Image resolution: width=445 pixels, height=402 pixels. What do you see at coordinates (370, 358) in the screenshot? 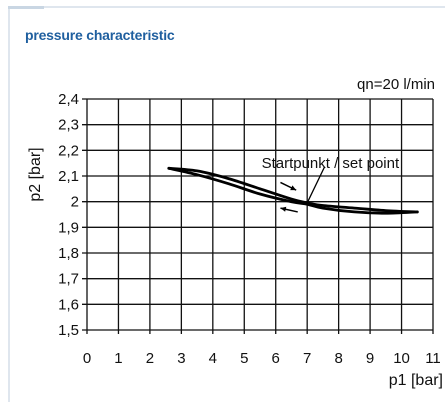
I see `x-tick-label: 9` at bounding box center [370, 358].